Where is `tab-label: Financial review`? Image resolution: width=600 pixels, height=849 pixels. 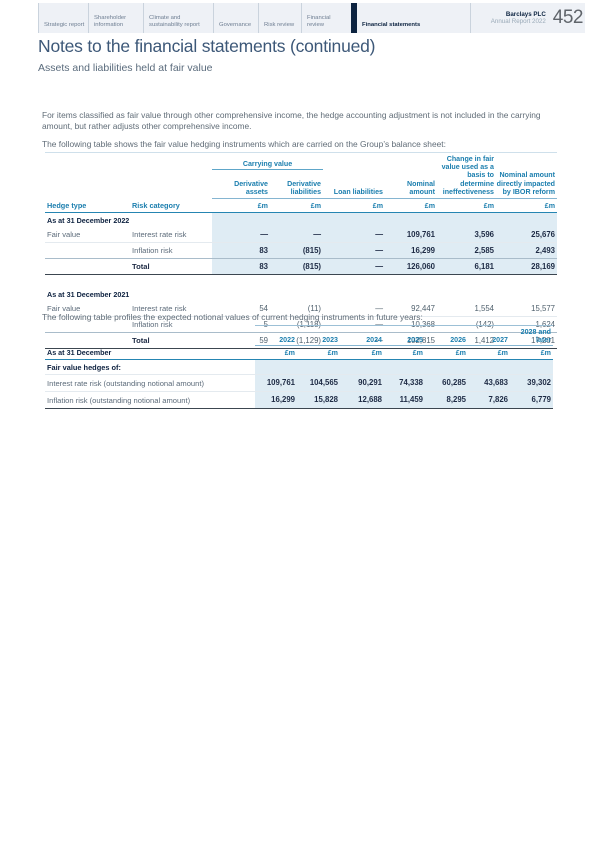 tab-label: Financial review is located at coordinates (319, 22).